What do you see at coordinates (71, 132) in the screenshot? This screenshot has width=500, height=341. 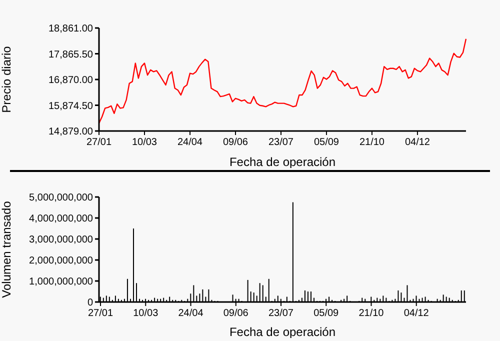 I see `y-tick-label: 14,879.00` at bounding box center [71, 132].